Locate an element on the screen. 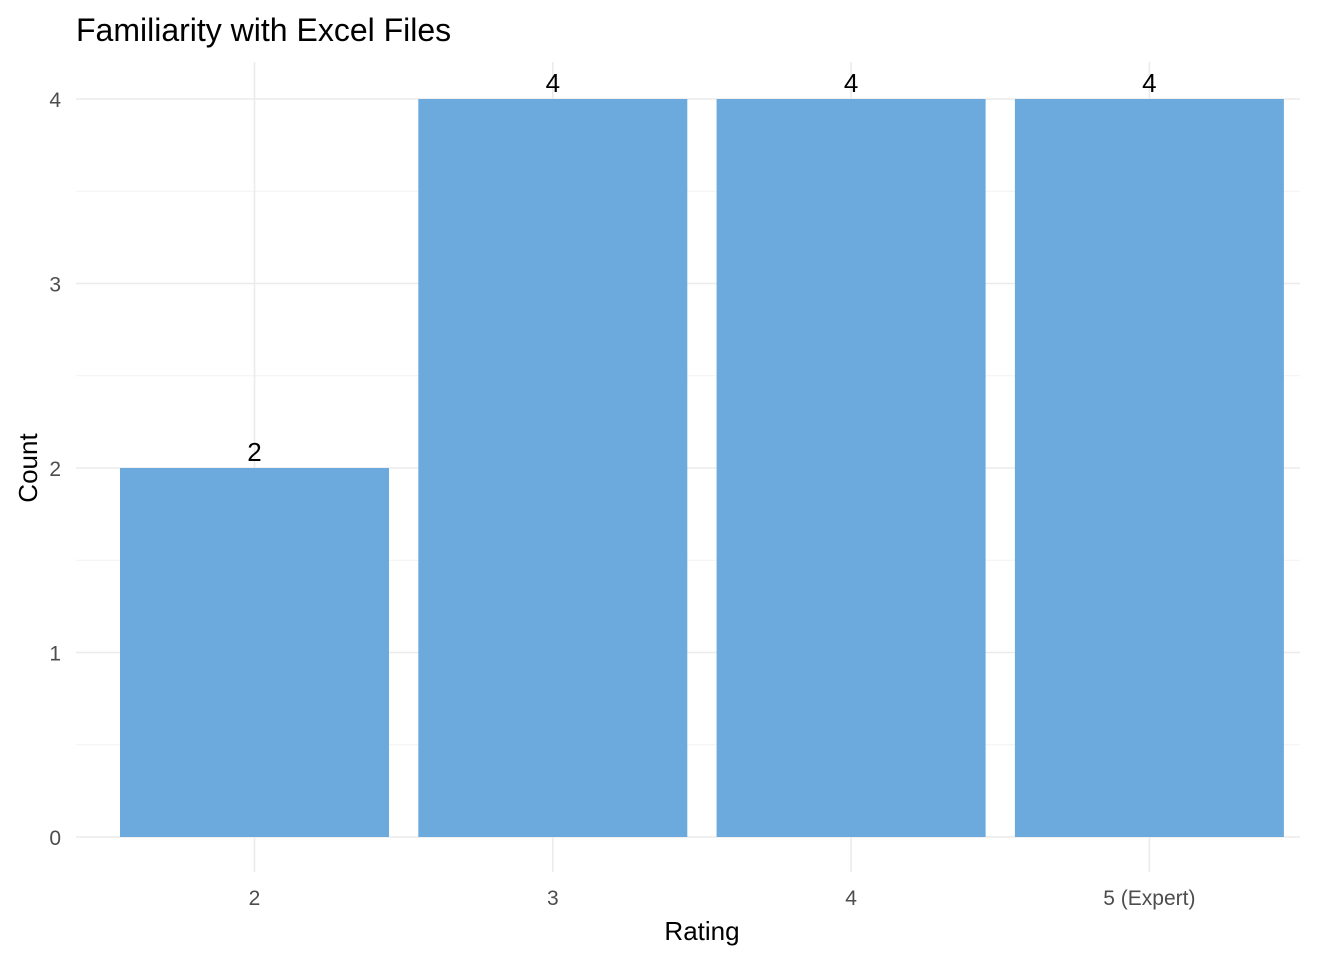  bar is located at coordinates (254, 652).